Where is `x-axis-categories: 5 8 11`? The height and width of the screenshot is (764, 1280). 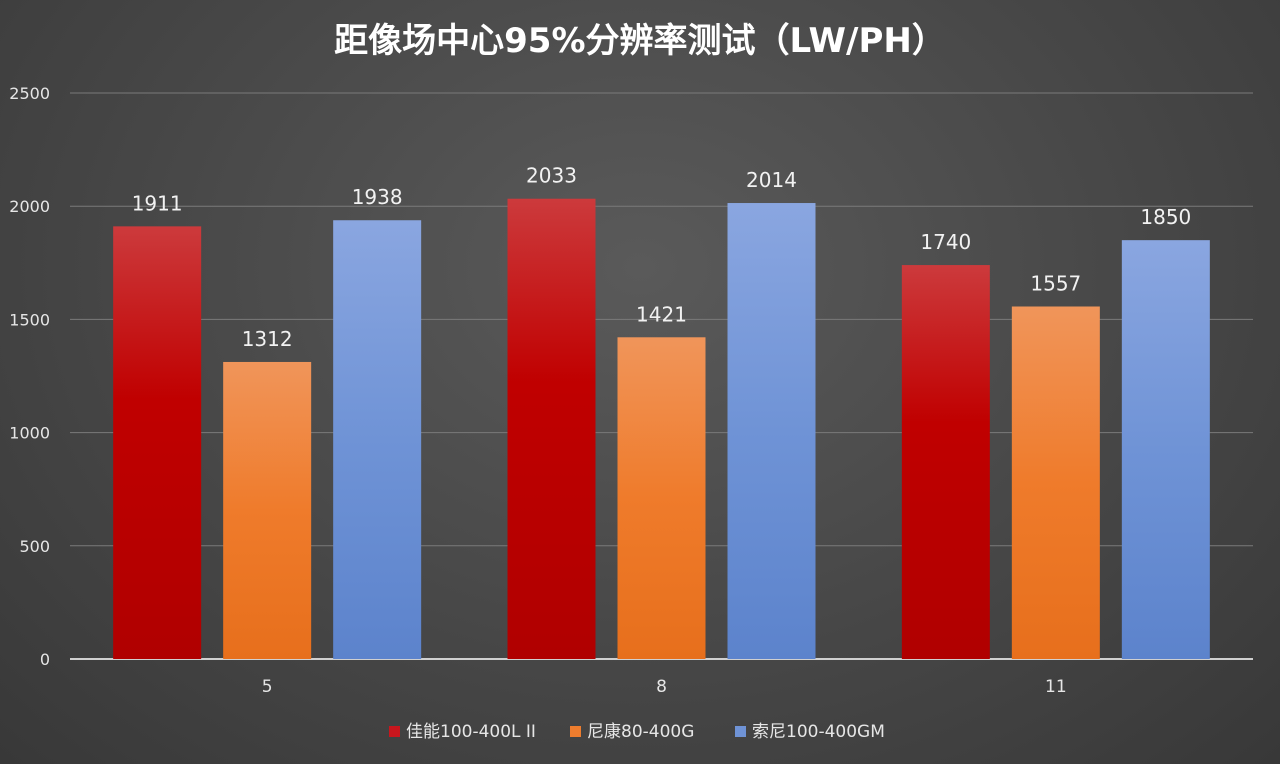
x-axis-categories: 5 8 11 is located at coordinates (664, 687).